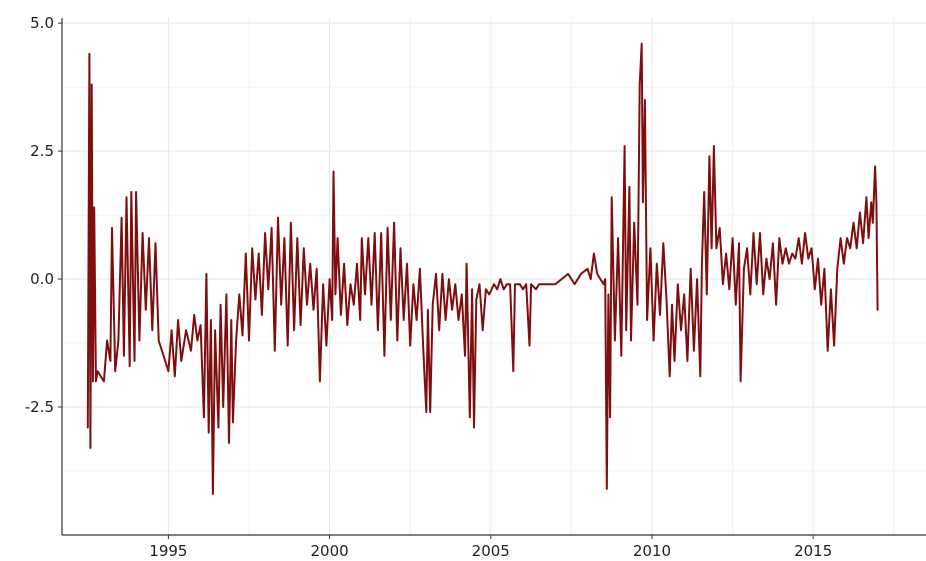  Describe the element at coordinates (42, 151) in the screenshot. I see `y-tick-label: 2.5` at that location.